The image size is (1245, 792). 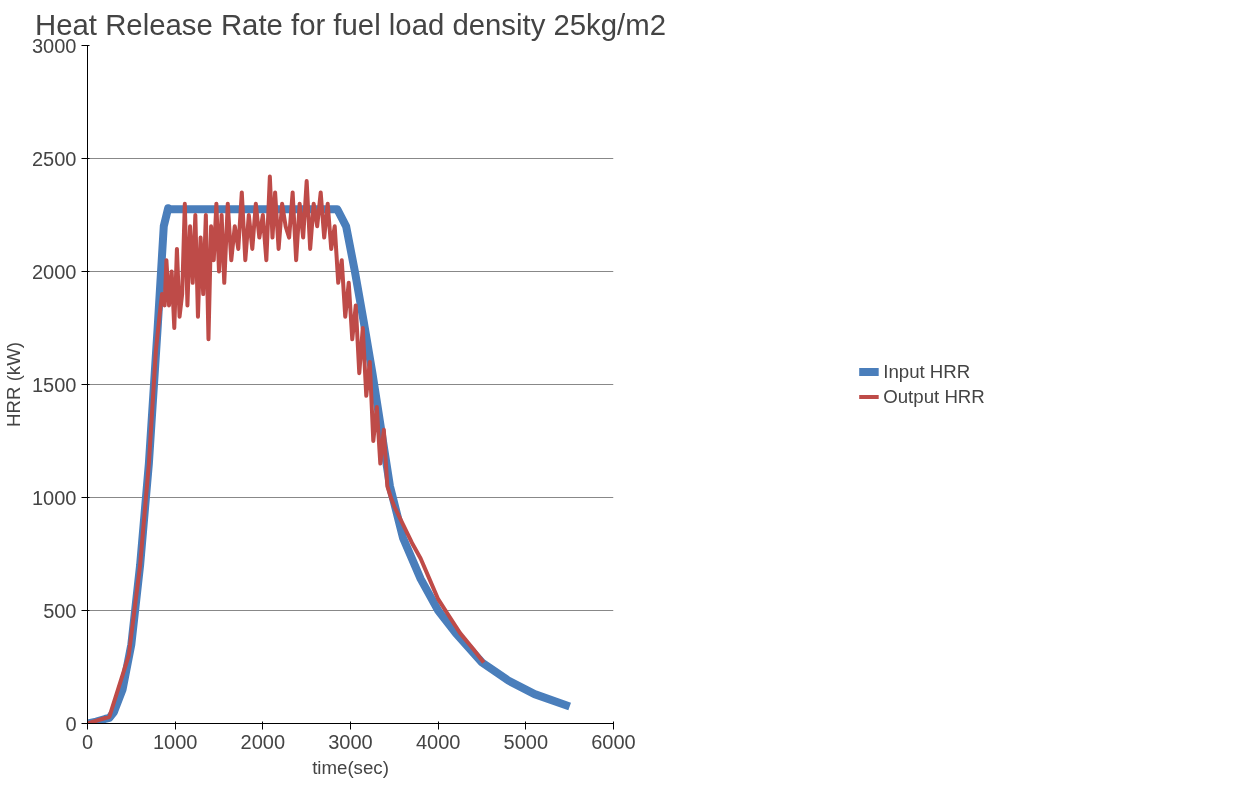 What do you see at coordinates (526, 741) in the screenshot?
I see `x-tick-label: 5000` at bounding box center [526, 741].